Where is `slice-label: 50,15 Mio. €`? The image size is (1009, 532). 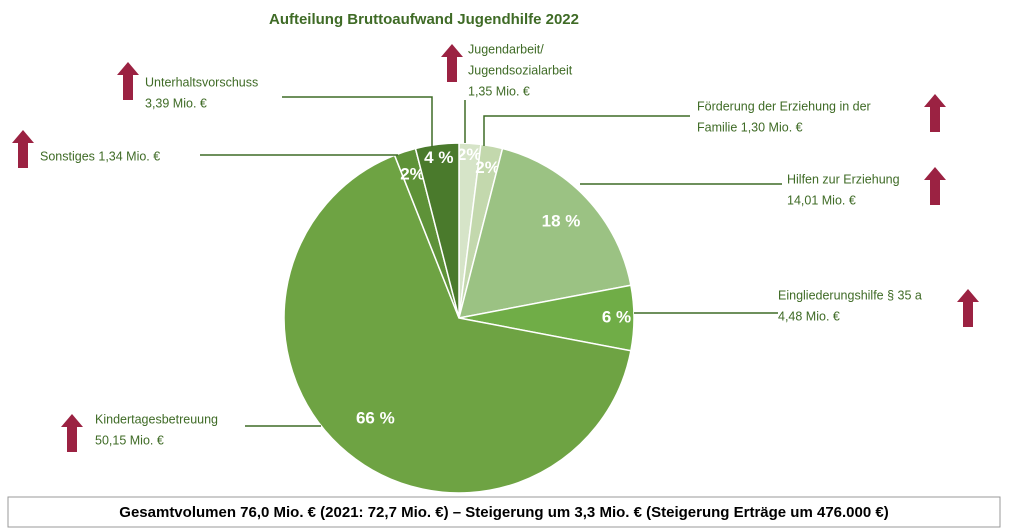
slice-label: 50,15 Mio. € is located at coordinates (129, 440).